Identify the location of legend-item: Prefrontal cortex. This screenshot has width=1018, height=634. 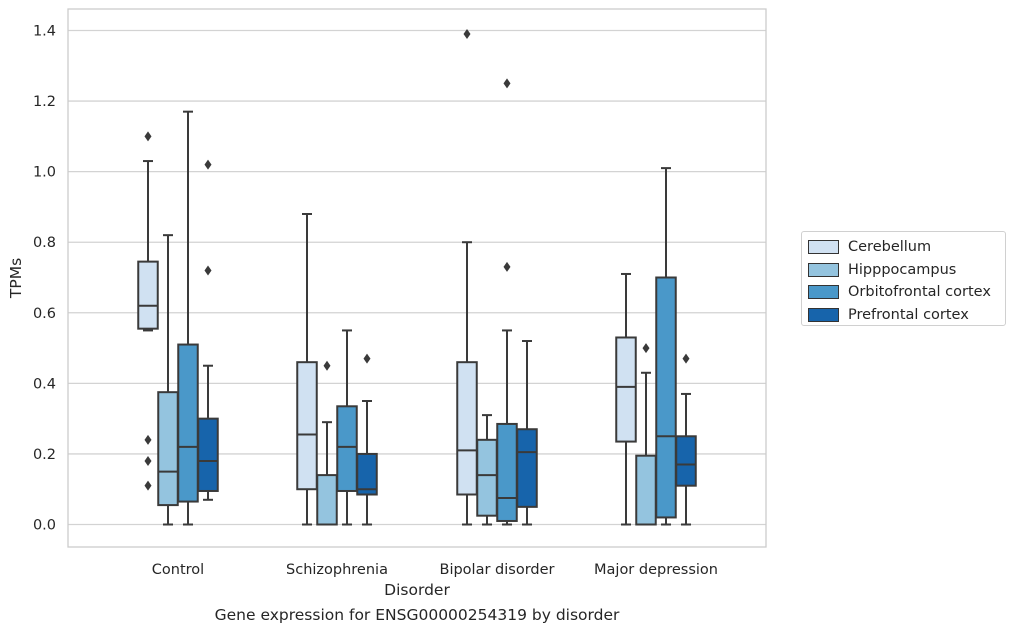
(906, 315).